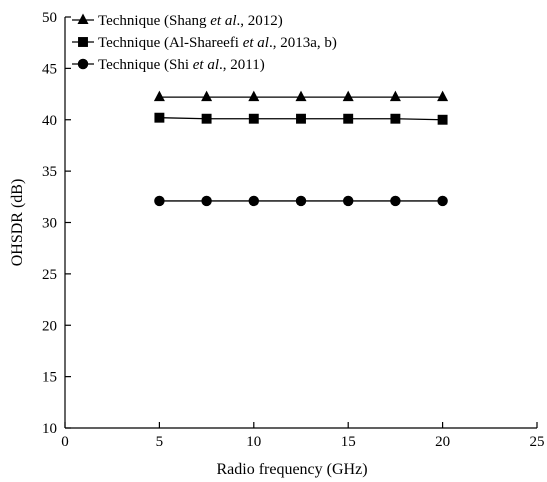 Image resolution: width=547 pixels, height=482 pixels. Describe the element at coordinates (348, 442) in the screenshot. I see `x-tick-label: 15` at that location.